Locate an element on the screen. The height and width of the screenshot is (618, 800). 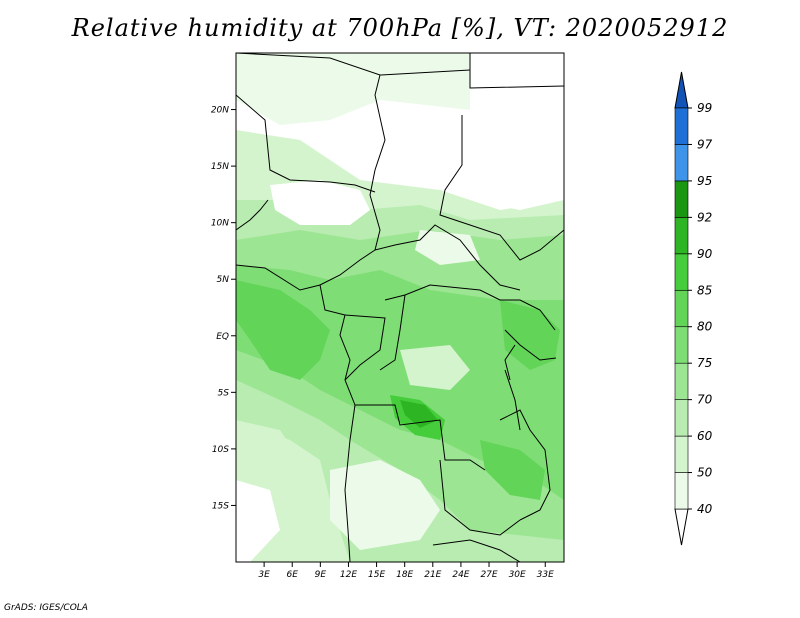
lat-label: 10N is located at coordinates (220, 224).